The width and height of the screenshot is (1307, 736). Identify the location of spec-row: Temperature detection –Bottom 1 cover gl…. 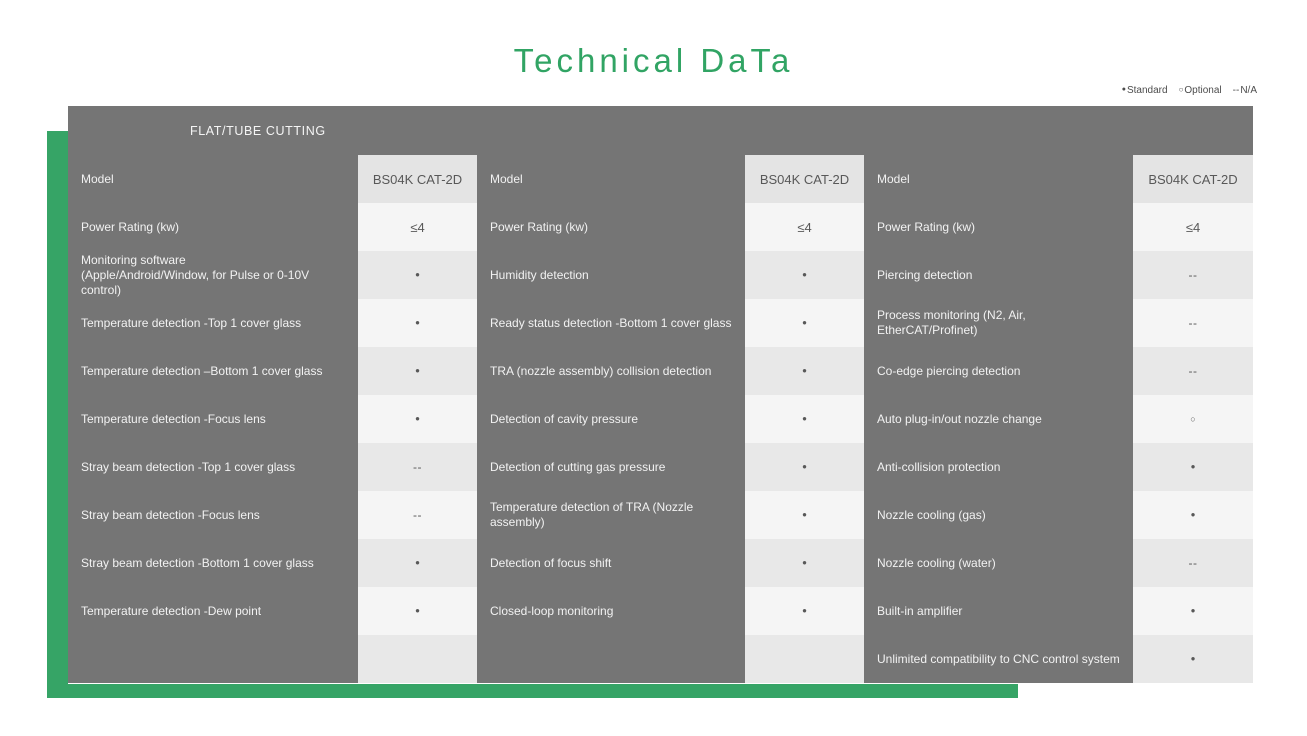
(272, 371).